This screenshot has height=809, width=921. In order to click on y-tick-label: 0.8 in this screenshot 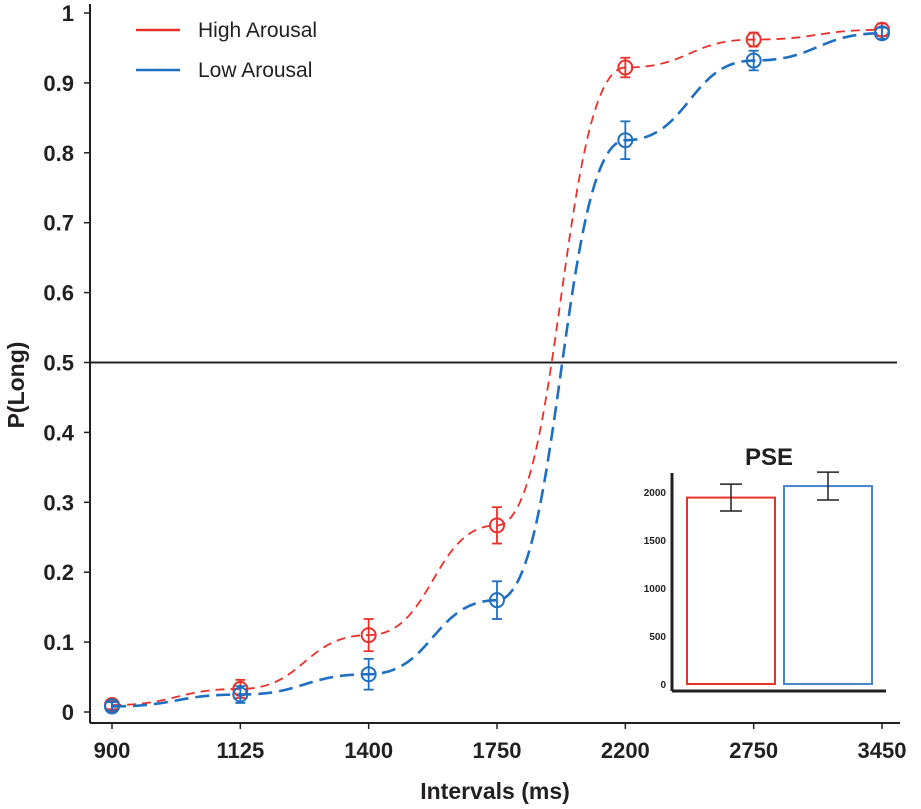, I will do `click(58, 153)`.